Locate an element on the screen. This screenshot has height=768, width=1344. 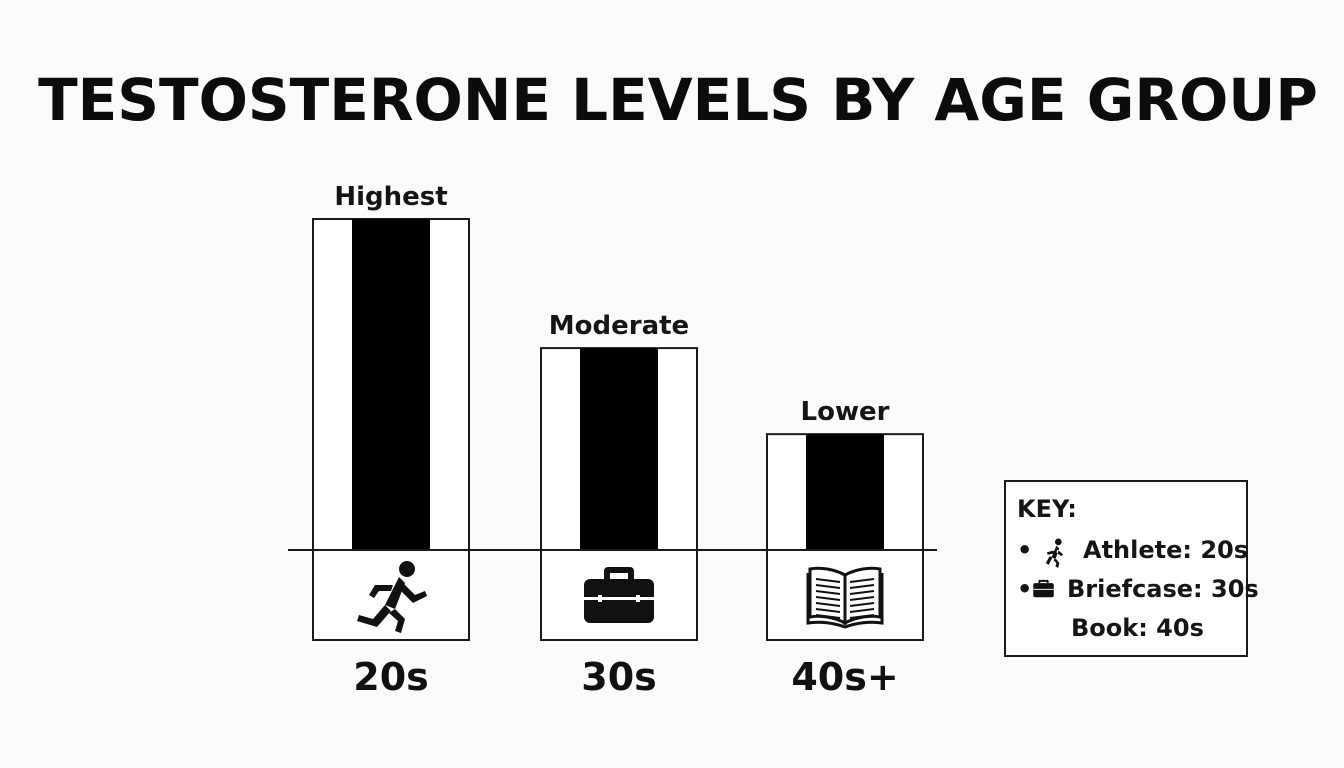
bar-value-label: Lower is located at coordinates (845, 412).